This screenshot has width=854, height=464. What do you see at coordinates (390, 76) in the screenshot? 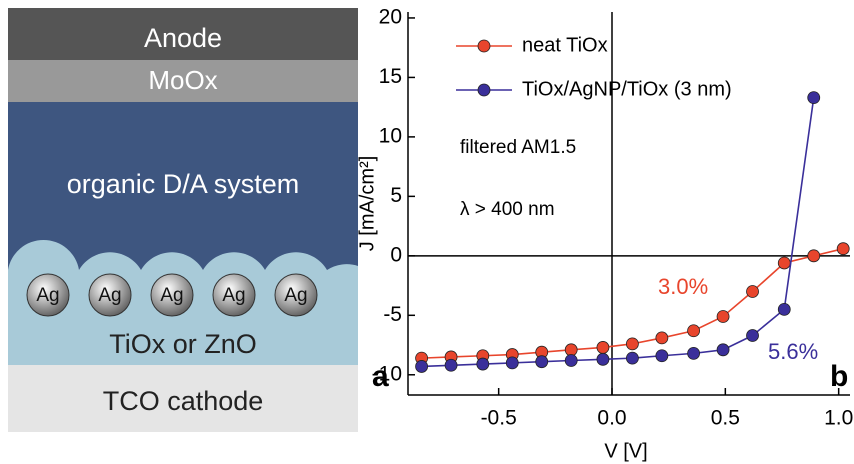
I see `y-tick-label: 15` at bounding box center [390, 76].